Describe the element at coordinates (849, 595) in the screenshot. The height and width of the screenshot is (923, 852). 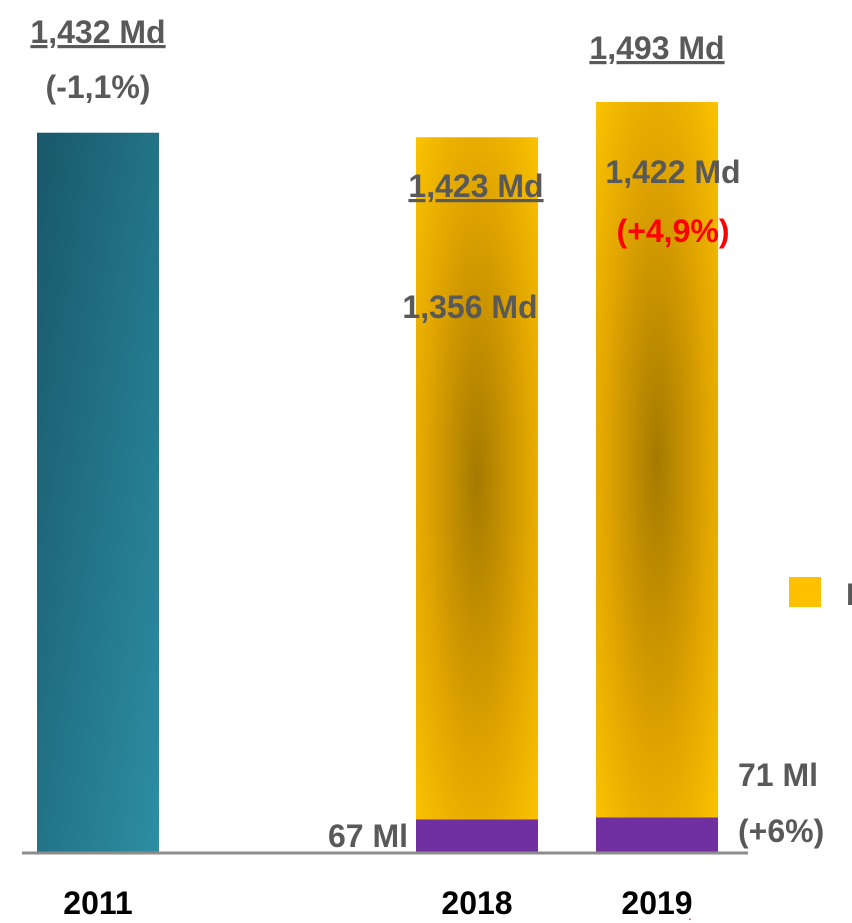
I see `legend-label: l` at that location.